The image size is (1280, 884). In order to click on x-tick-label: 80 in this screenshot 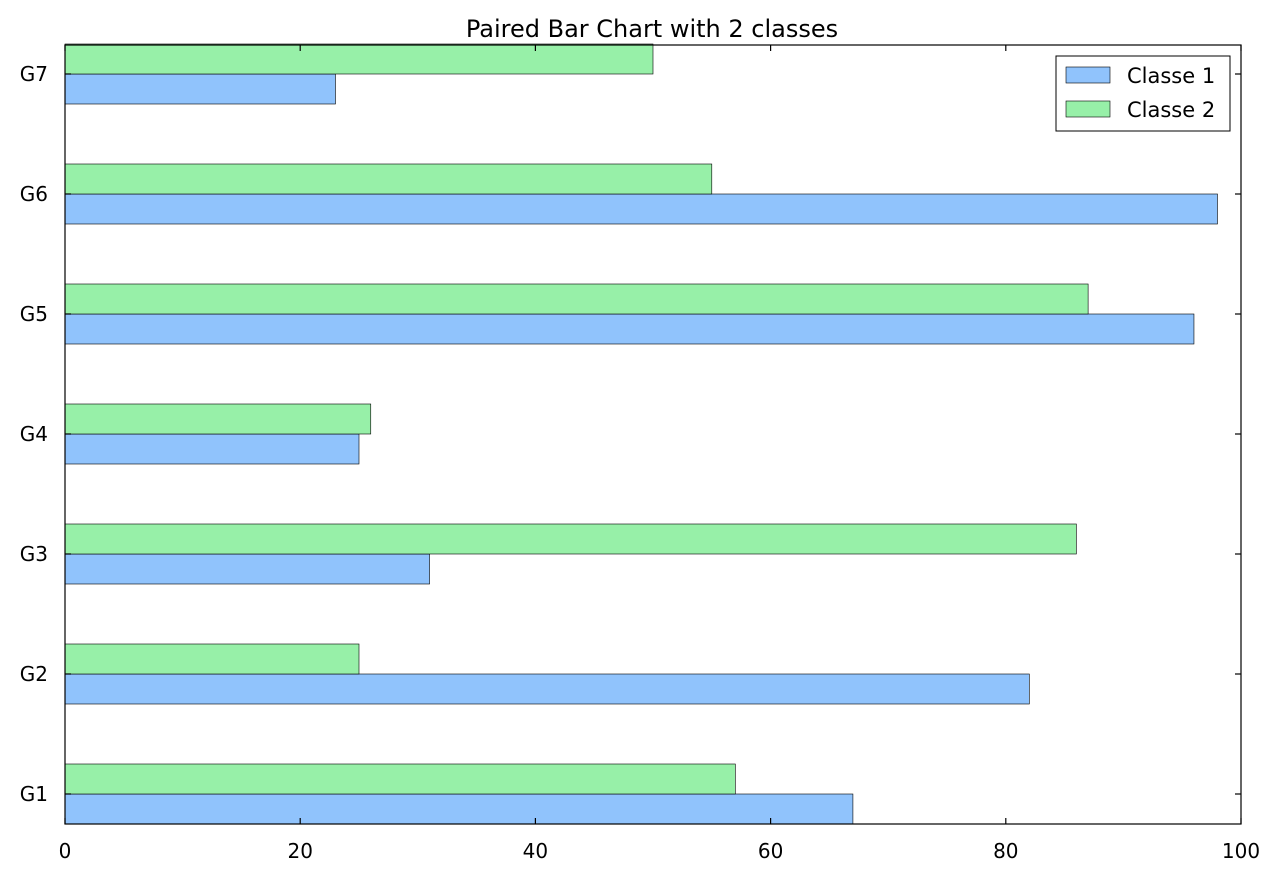, I will do `click(1005, 851)`.